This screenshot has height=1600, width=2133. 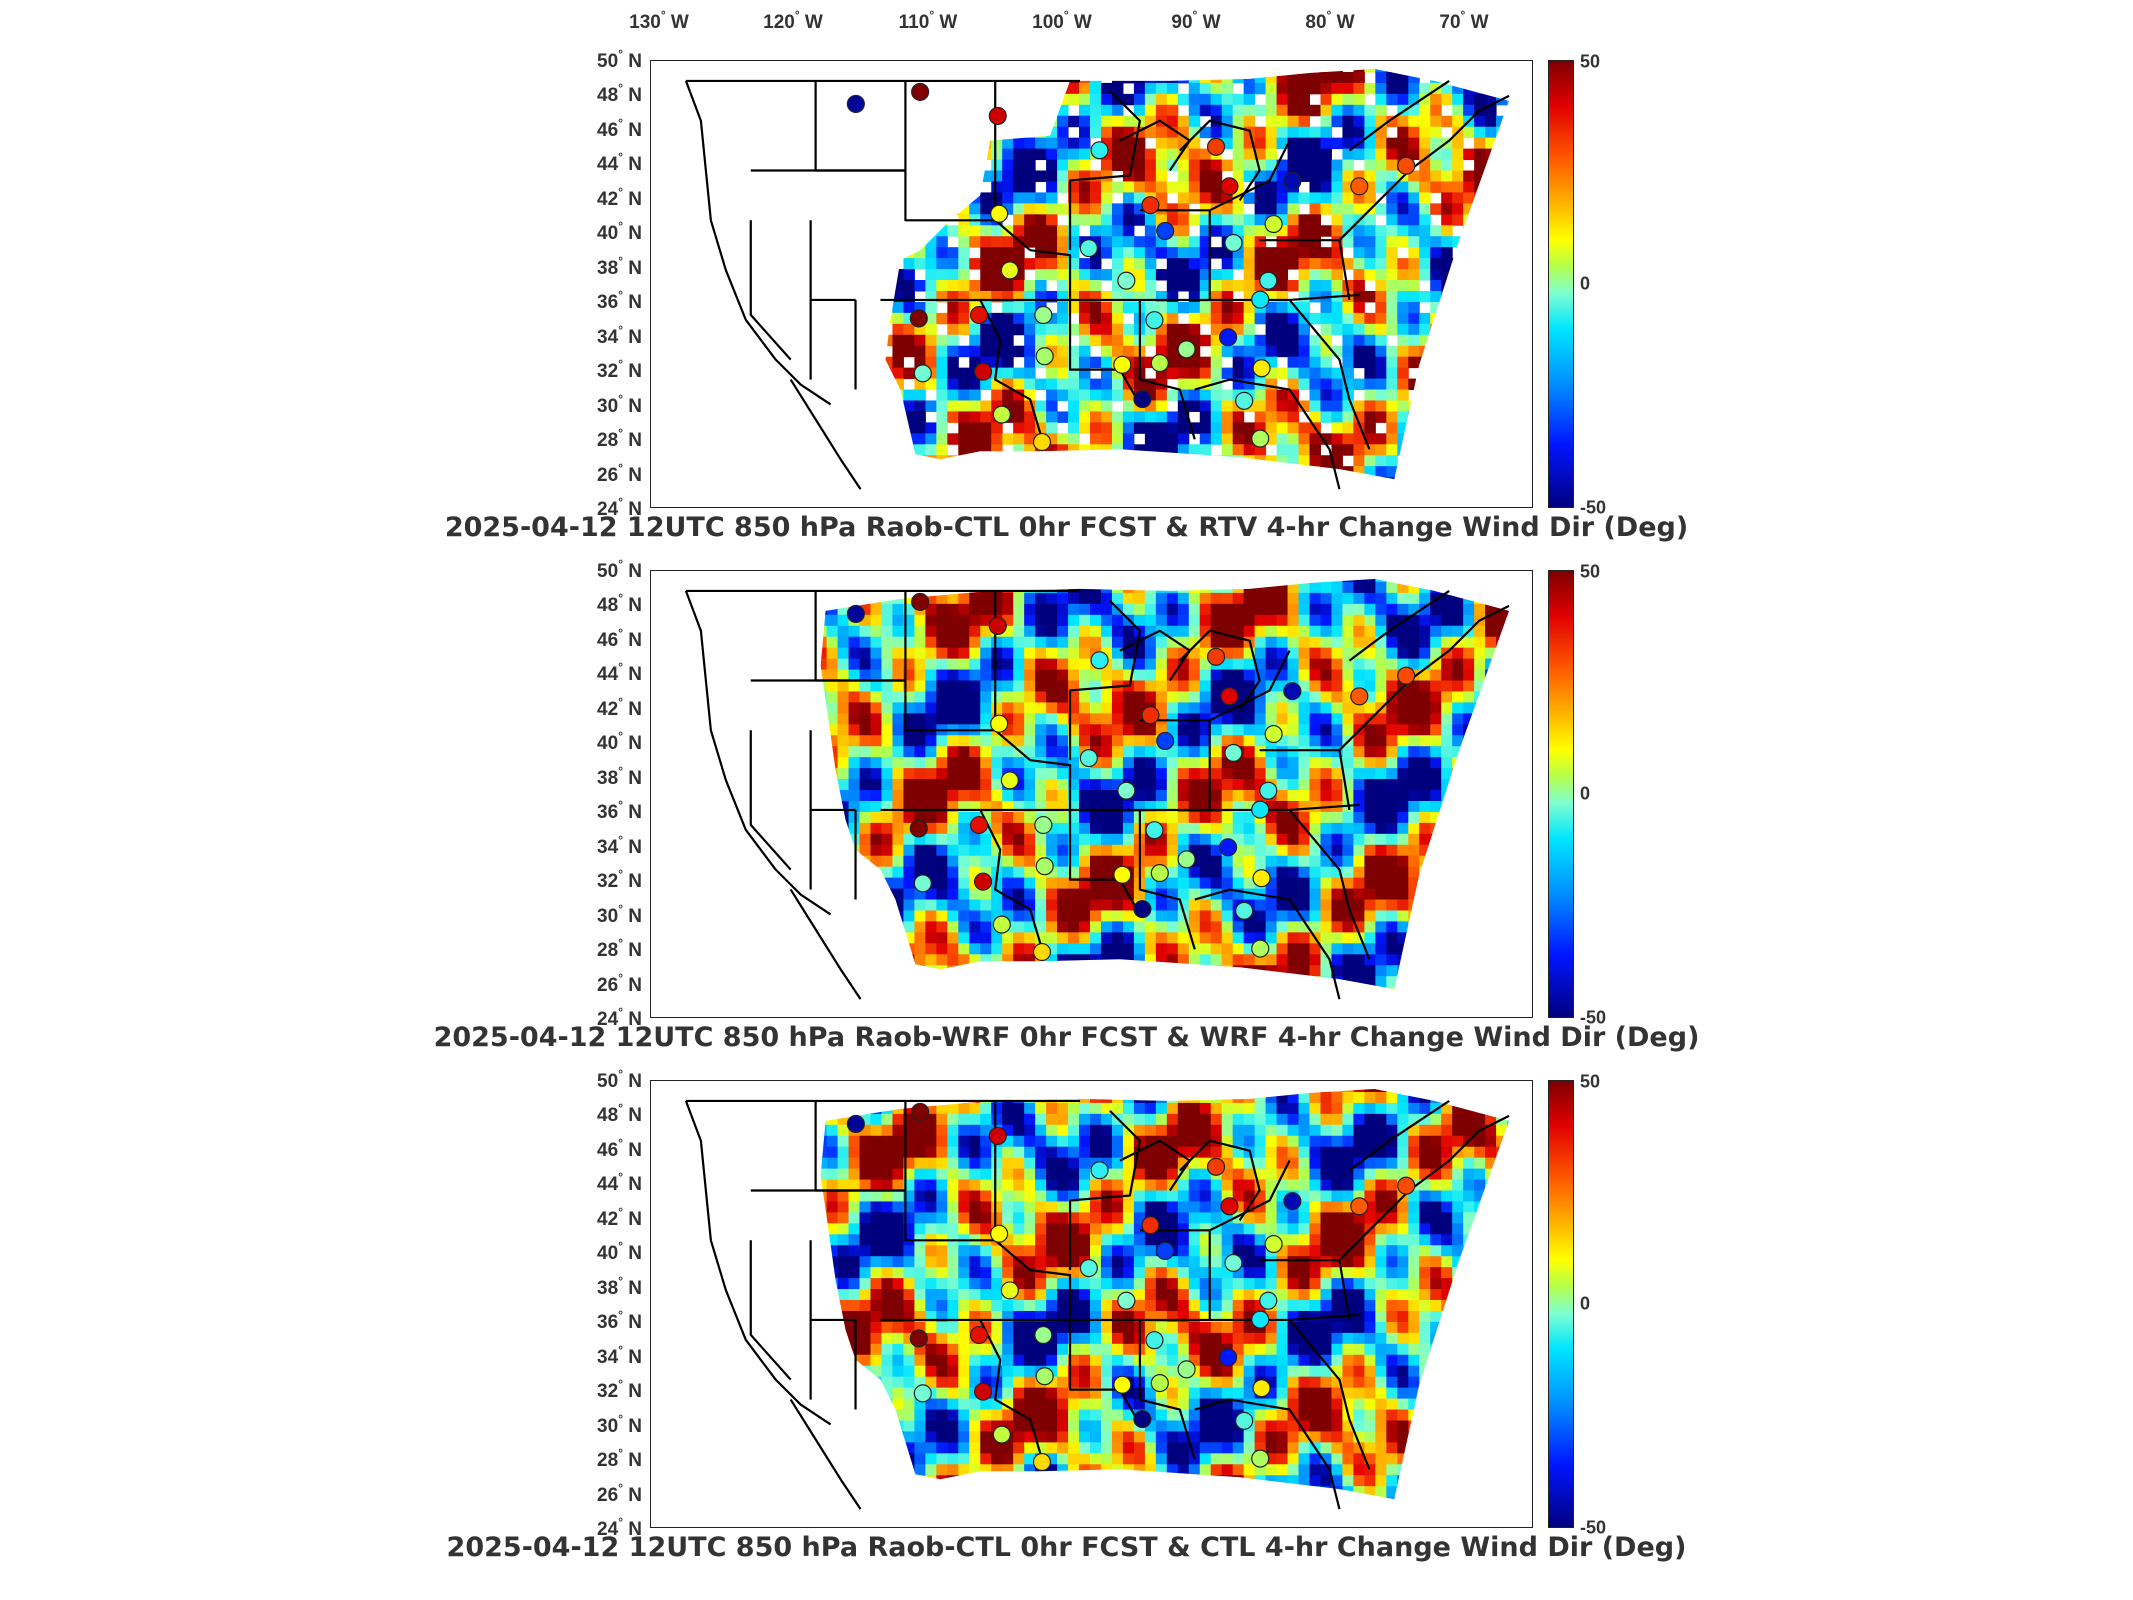 I want to click on longitude-label: 100° W, so click(x=1062, y=20).